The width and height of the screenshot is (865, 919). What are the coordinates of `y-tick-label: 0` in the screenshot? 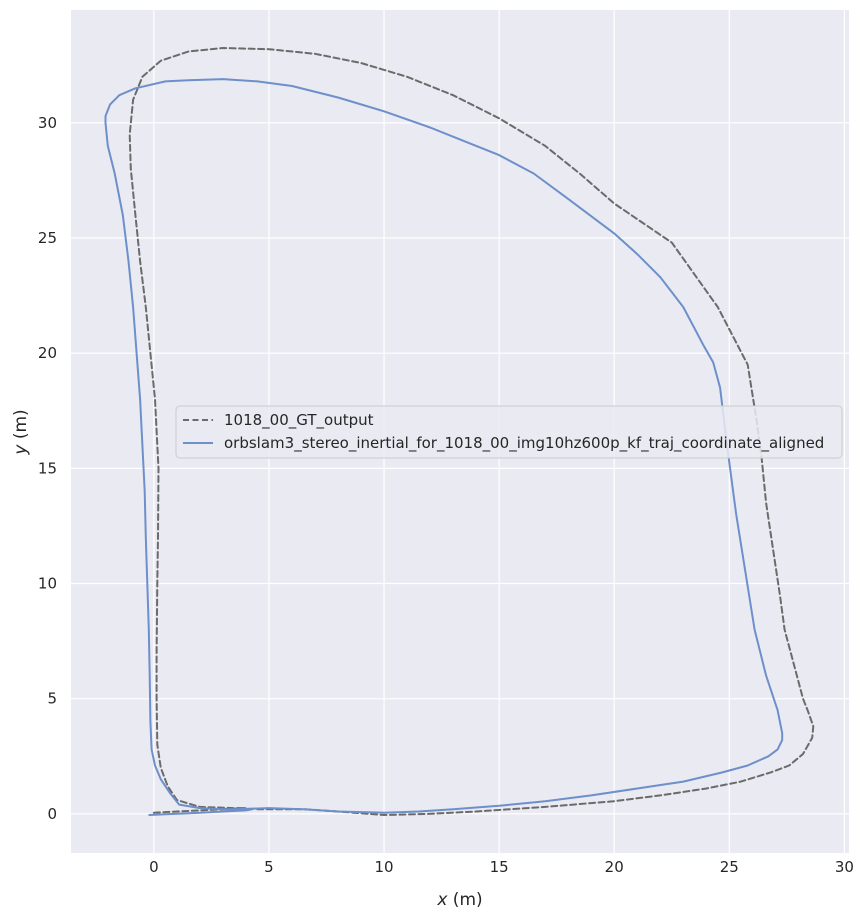 It's located at (52, 814).